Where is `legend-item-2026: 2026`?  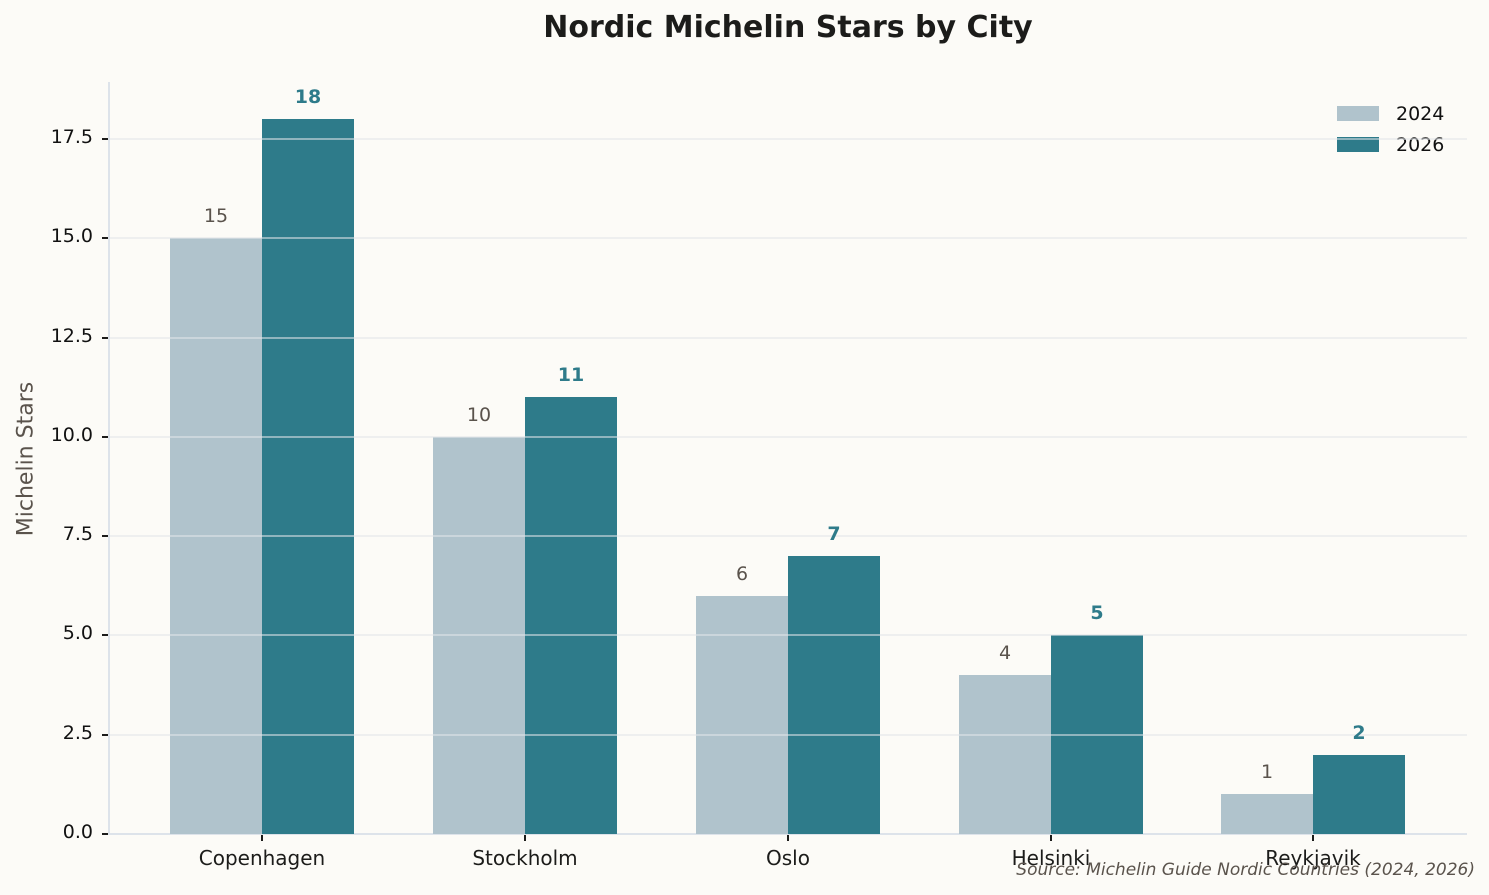 legend-item-2026: 2026 is located at coordinates (1390, 144).